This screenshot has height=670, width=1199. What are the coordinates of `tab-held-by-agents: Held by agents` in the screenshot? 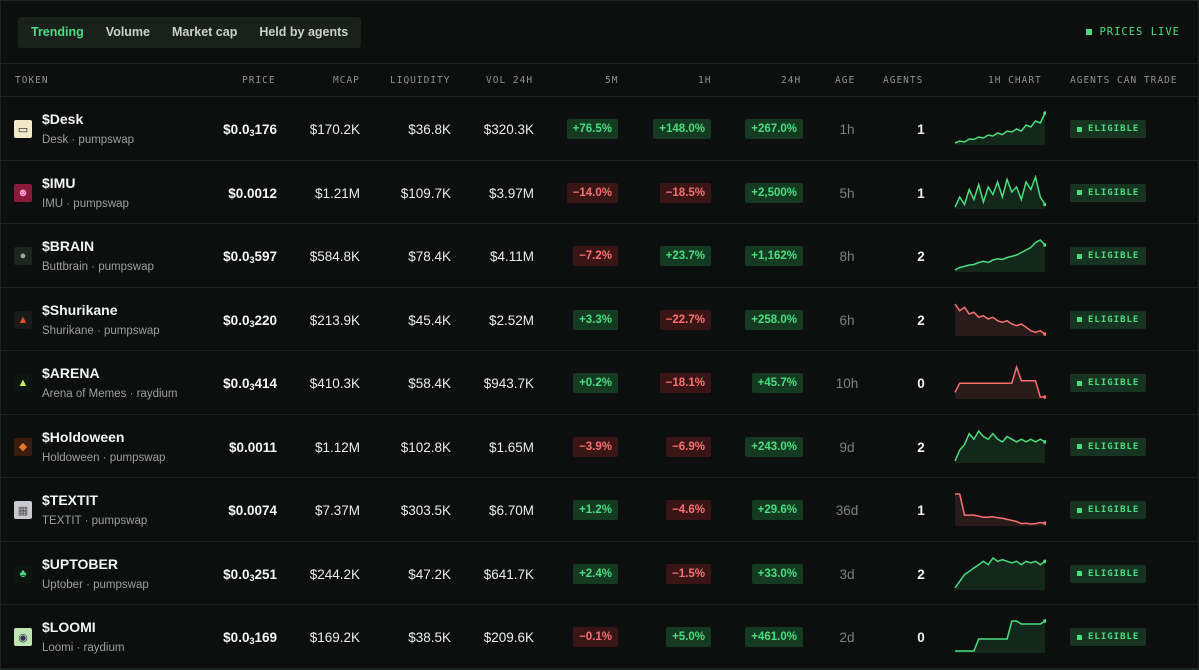 It's located at (304, 32).